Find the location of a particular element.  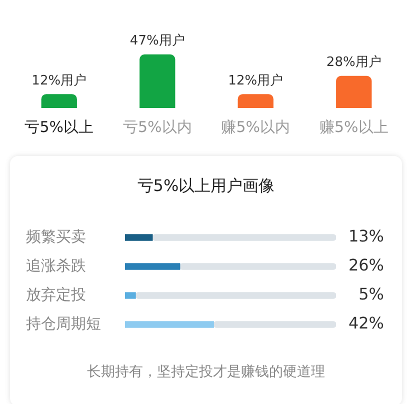

y-tick-label: 频繁买卖 is located at coordinates (56, 236).